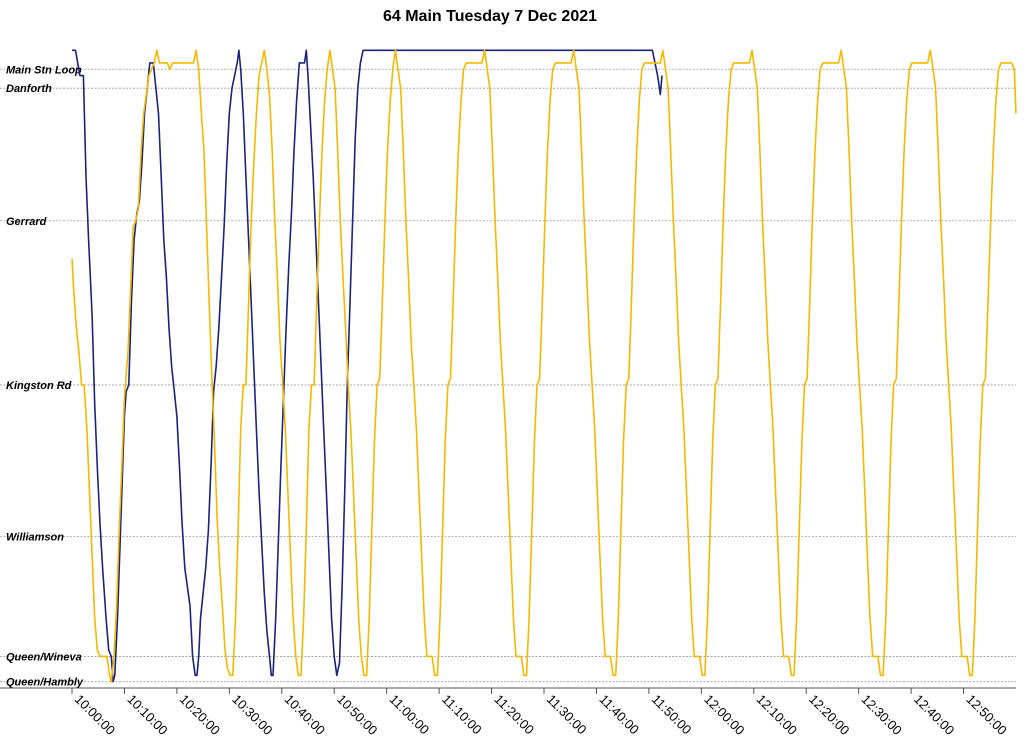 The image size is (1024, 753). Describe the element at coordinates (410, 715) in the screenshot. I see `x-tick-label: 11:00:00` at that location.